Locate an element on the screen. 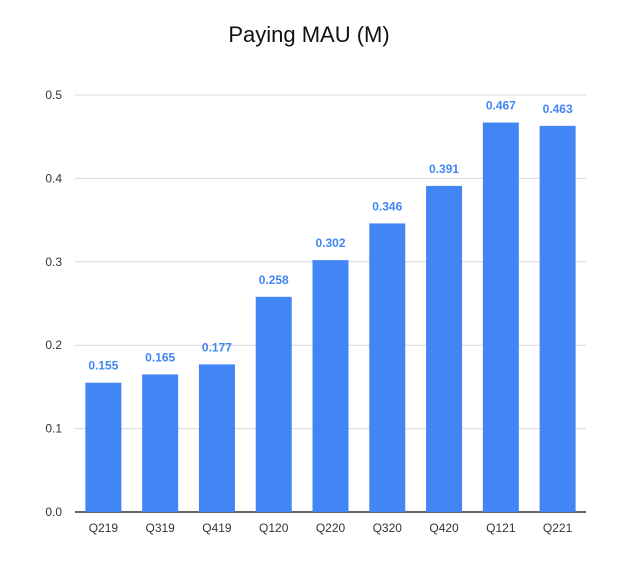  data-label: 0.391 is located at coordinates (444, 169).